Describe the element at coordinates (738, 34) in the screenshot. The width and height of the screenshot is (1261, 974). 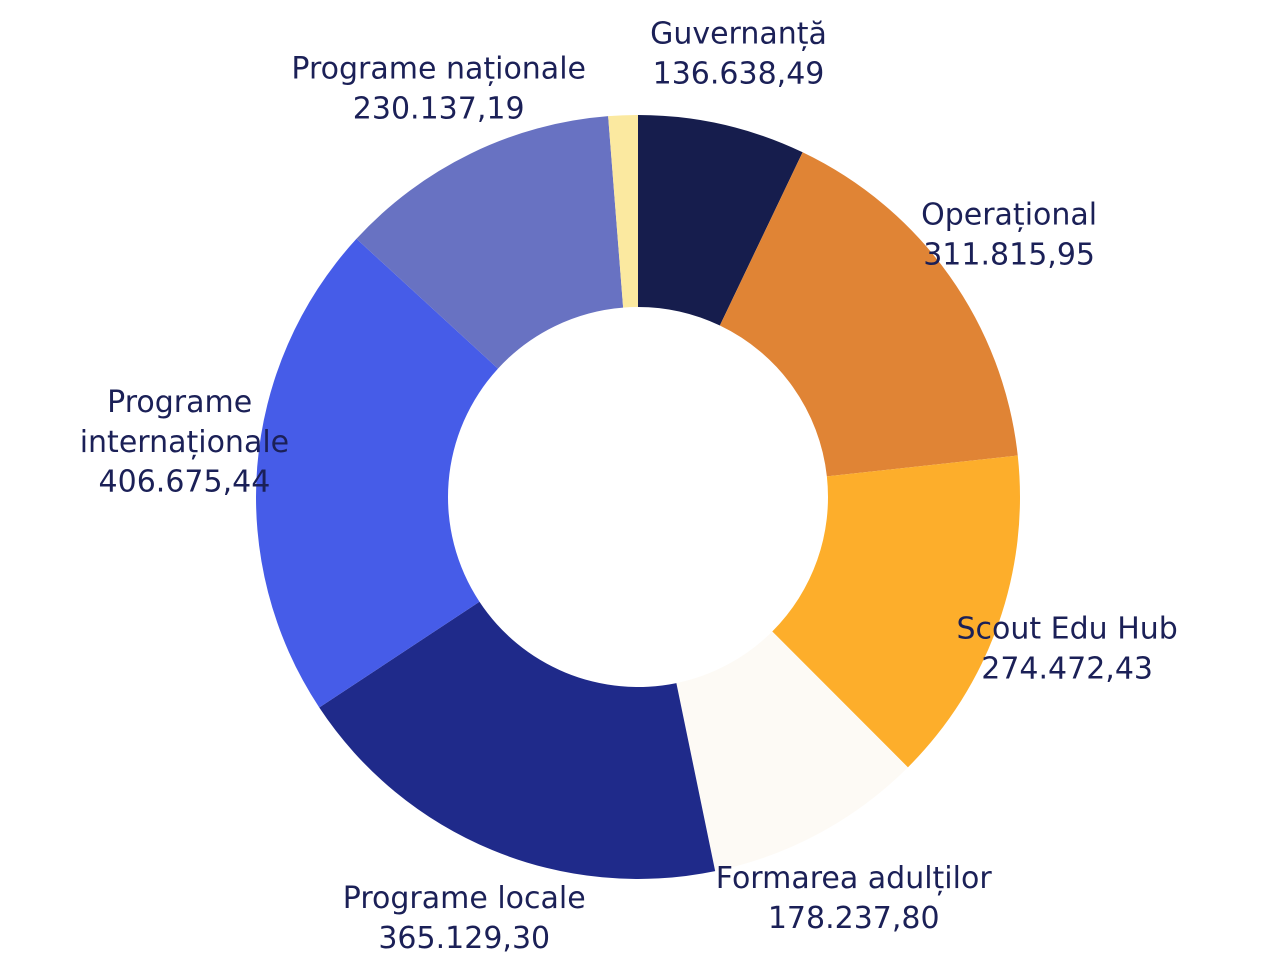
I see `slice-label: Guvernanță` at that location.